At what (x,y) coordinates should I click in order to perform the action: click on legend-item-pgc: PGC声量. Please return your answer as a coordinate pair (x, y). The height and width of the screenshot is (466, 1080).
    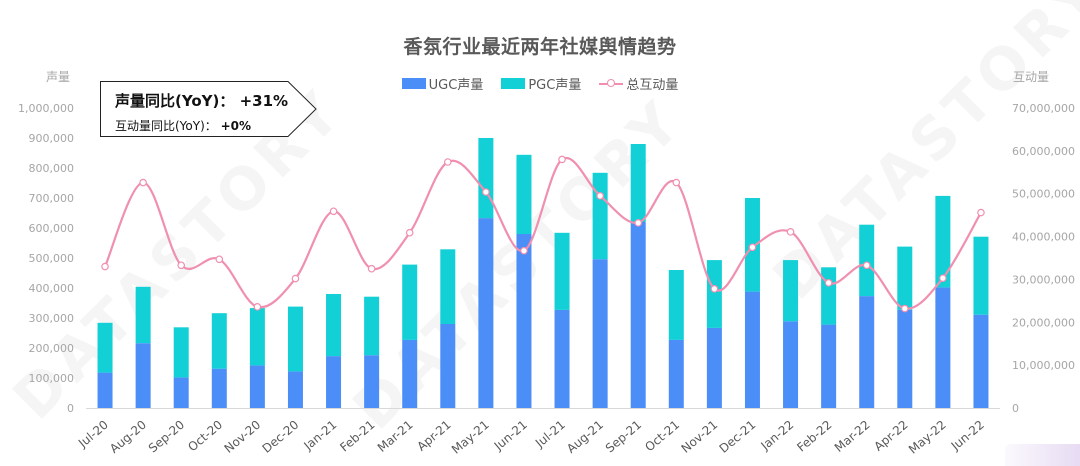
    Looking at the image, I should click on (541, 83).